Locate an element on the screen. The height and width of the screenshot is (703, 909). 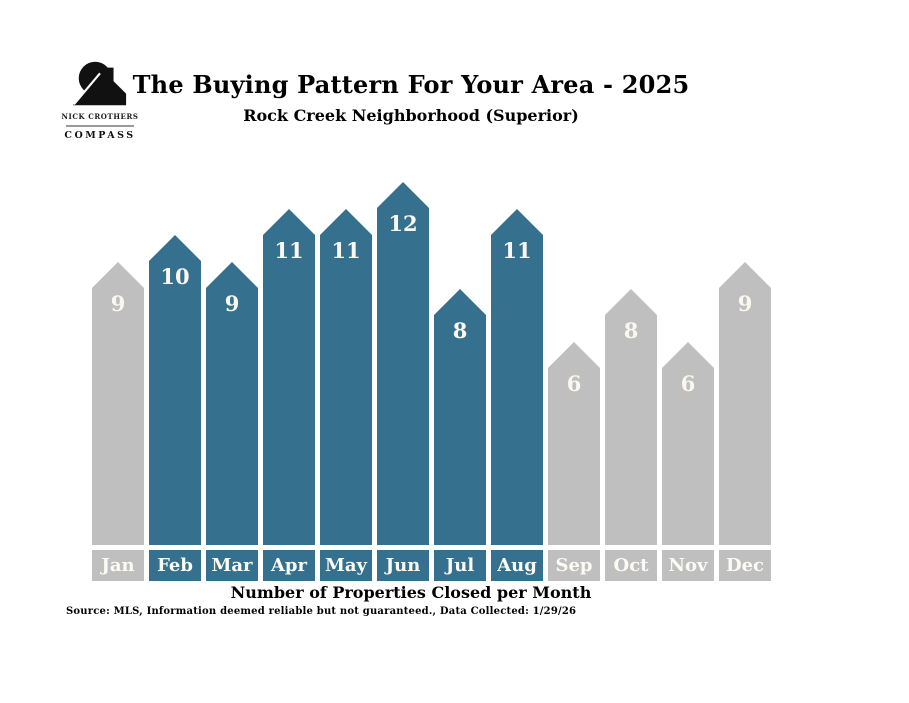
page-subtitle: Rock Creek Neighborhood (Superior) is located at coordinates (411, 115).